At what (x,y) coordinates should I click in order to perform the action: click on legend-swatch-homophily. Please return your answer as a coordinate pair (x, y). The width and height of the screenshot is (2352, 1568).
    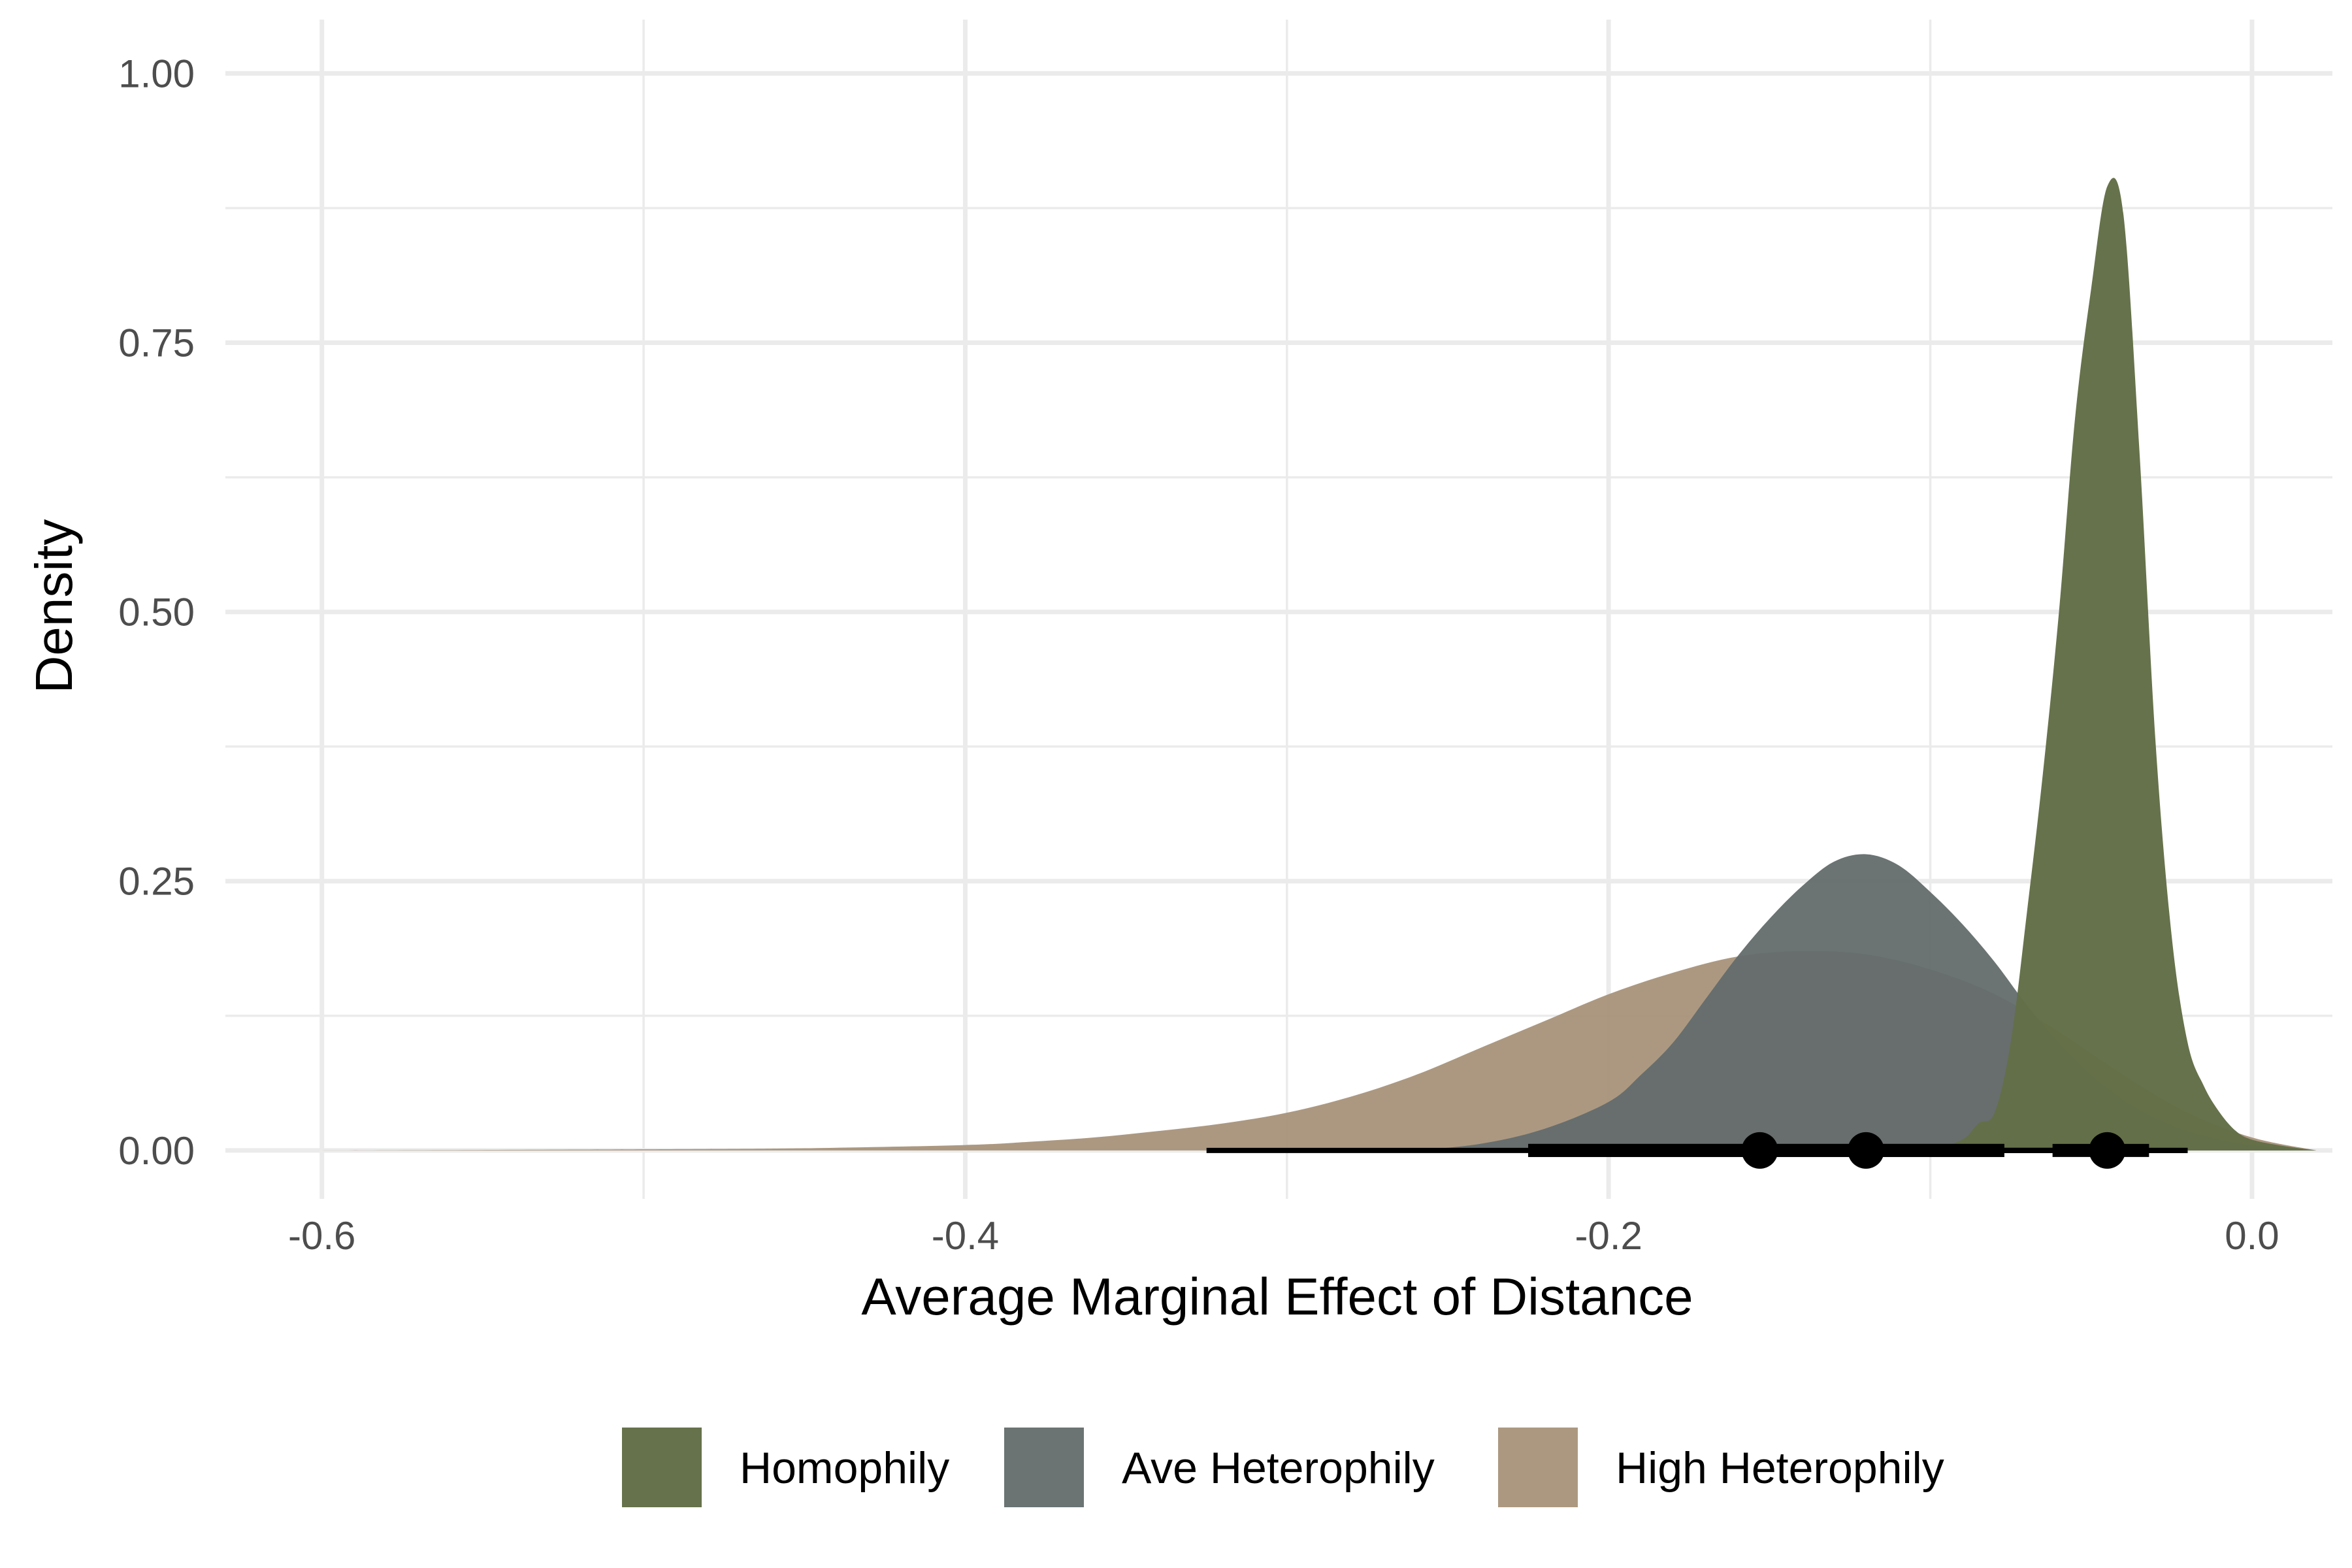
    Looking at the image, I should click on (662, 1467).